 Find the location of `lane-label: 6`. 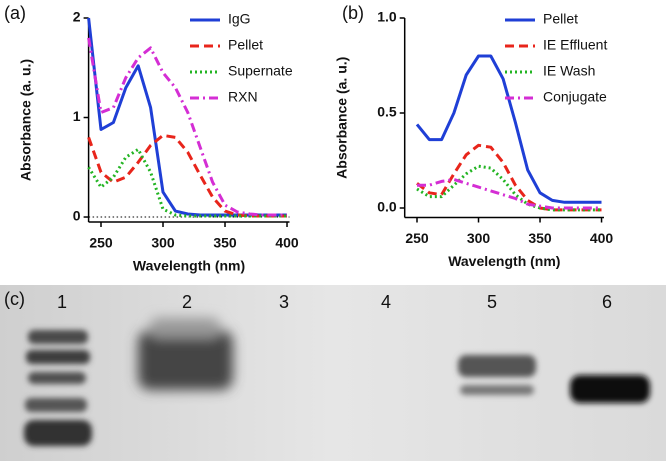

lane-label: 6 is located at coordinates (607, 302).